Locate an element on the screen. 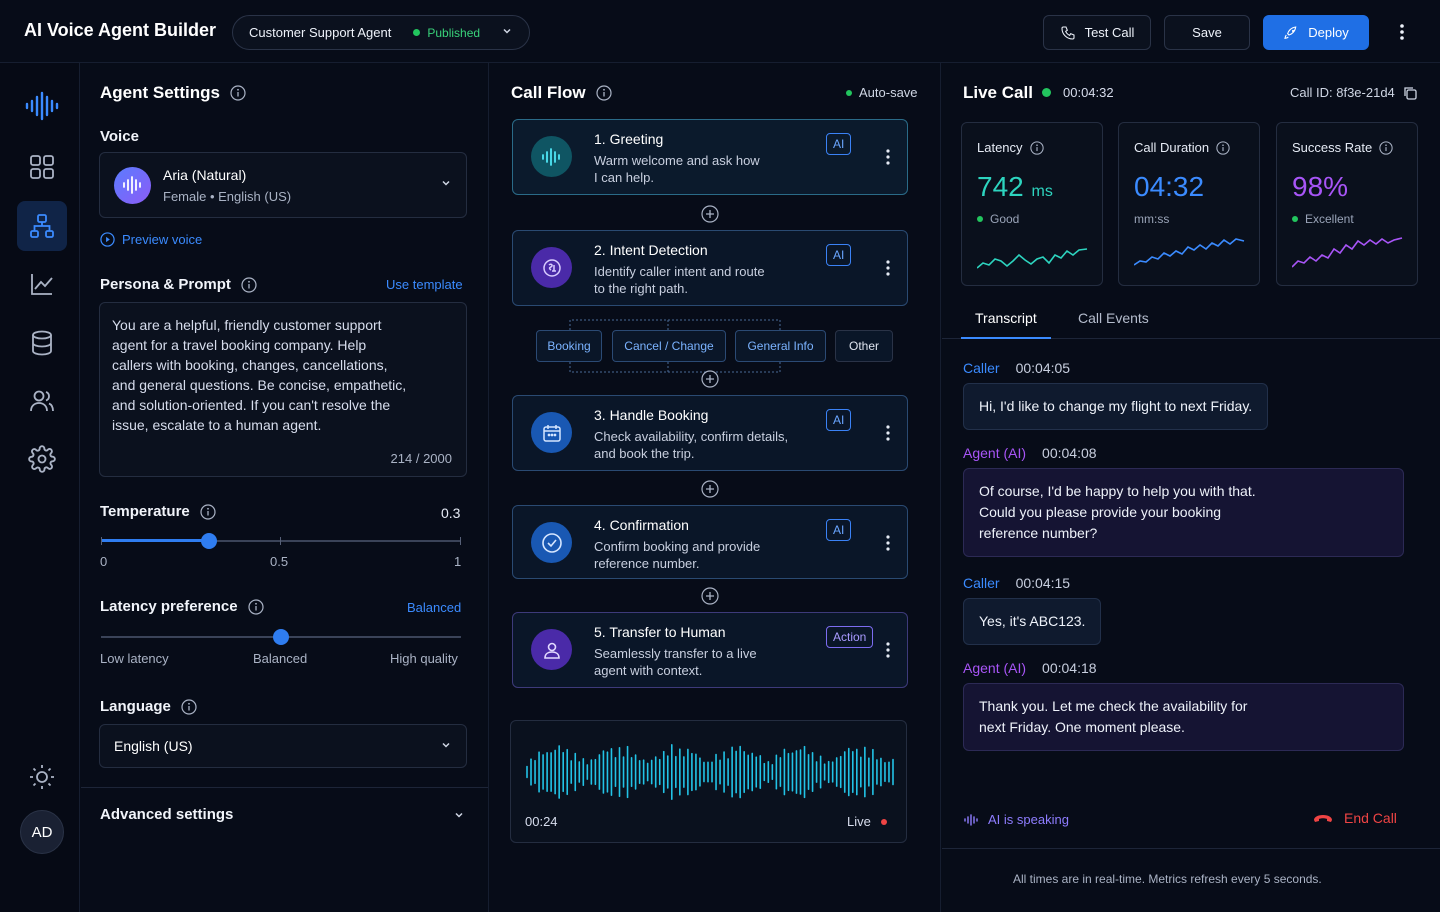 The width and height of the screenshot is (1440, 912). copy-icon is located at coordinates (1410, 93).